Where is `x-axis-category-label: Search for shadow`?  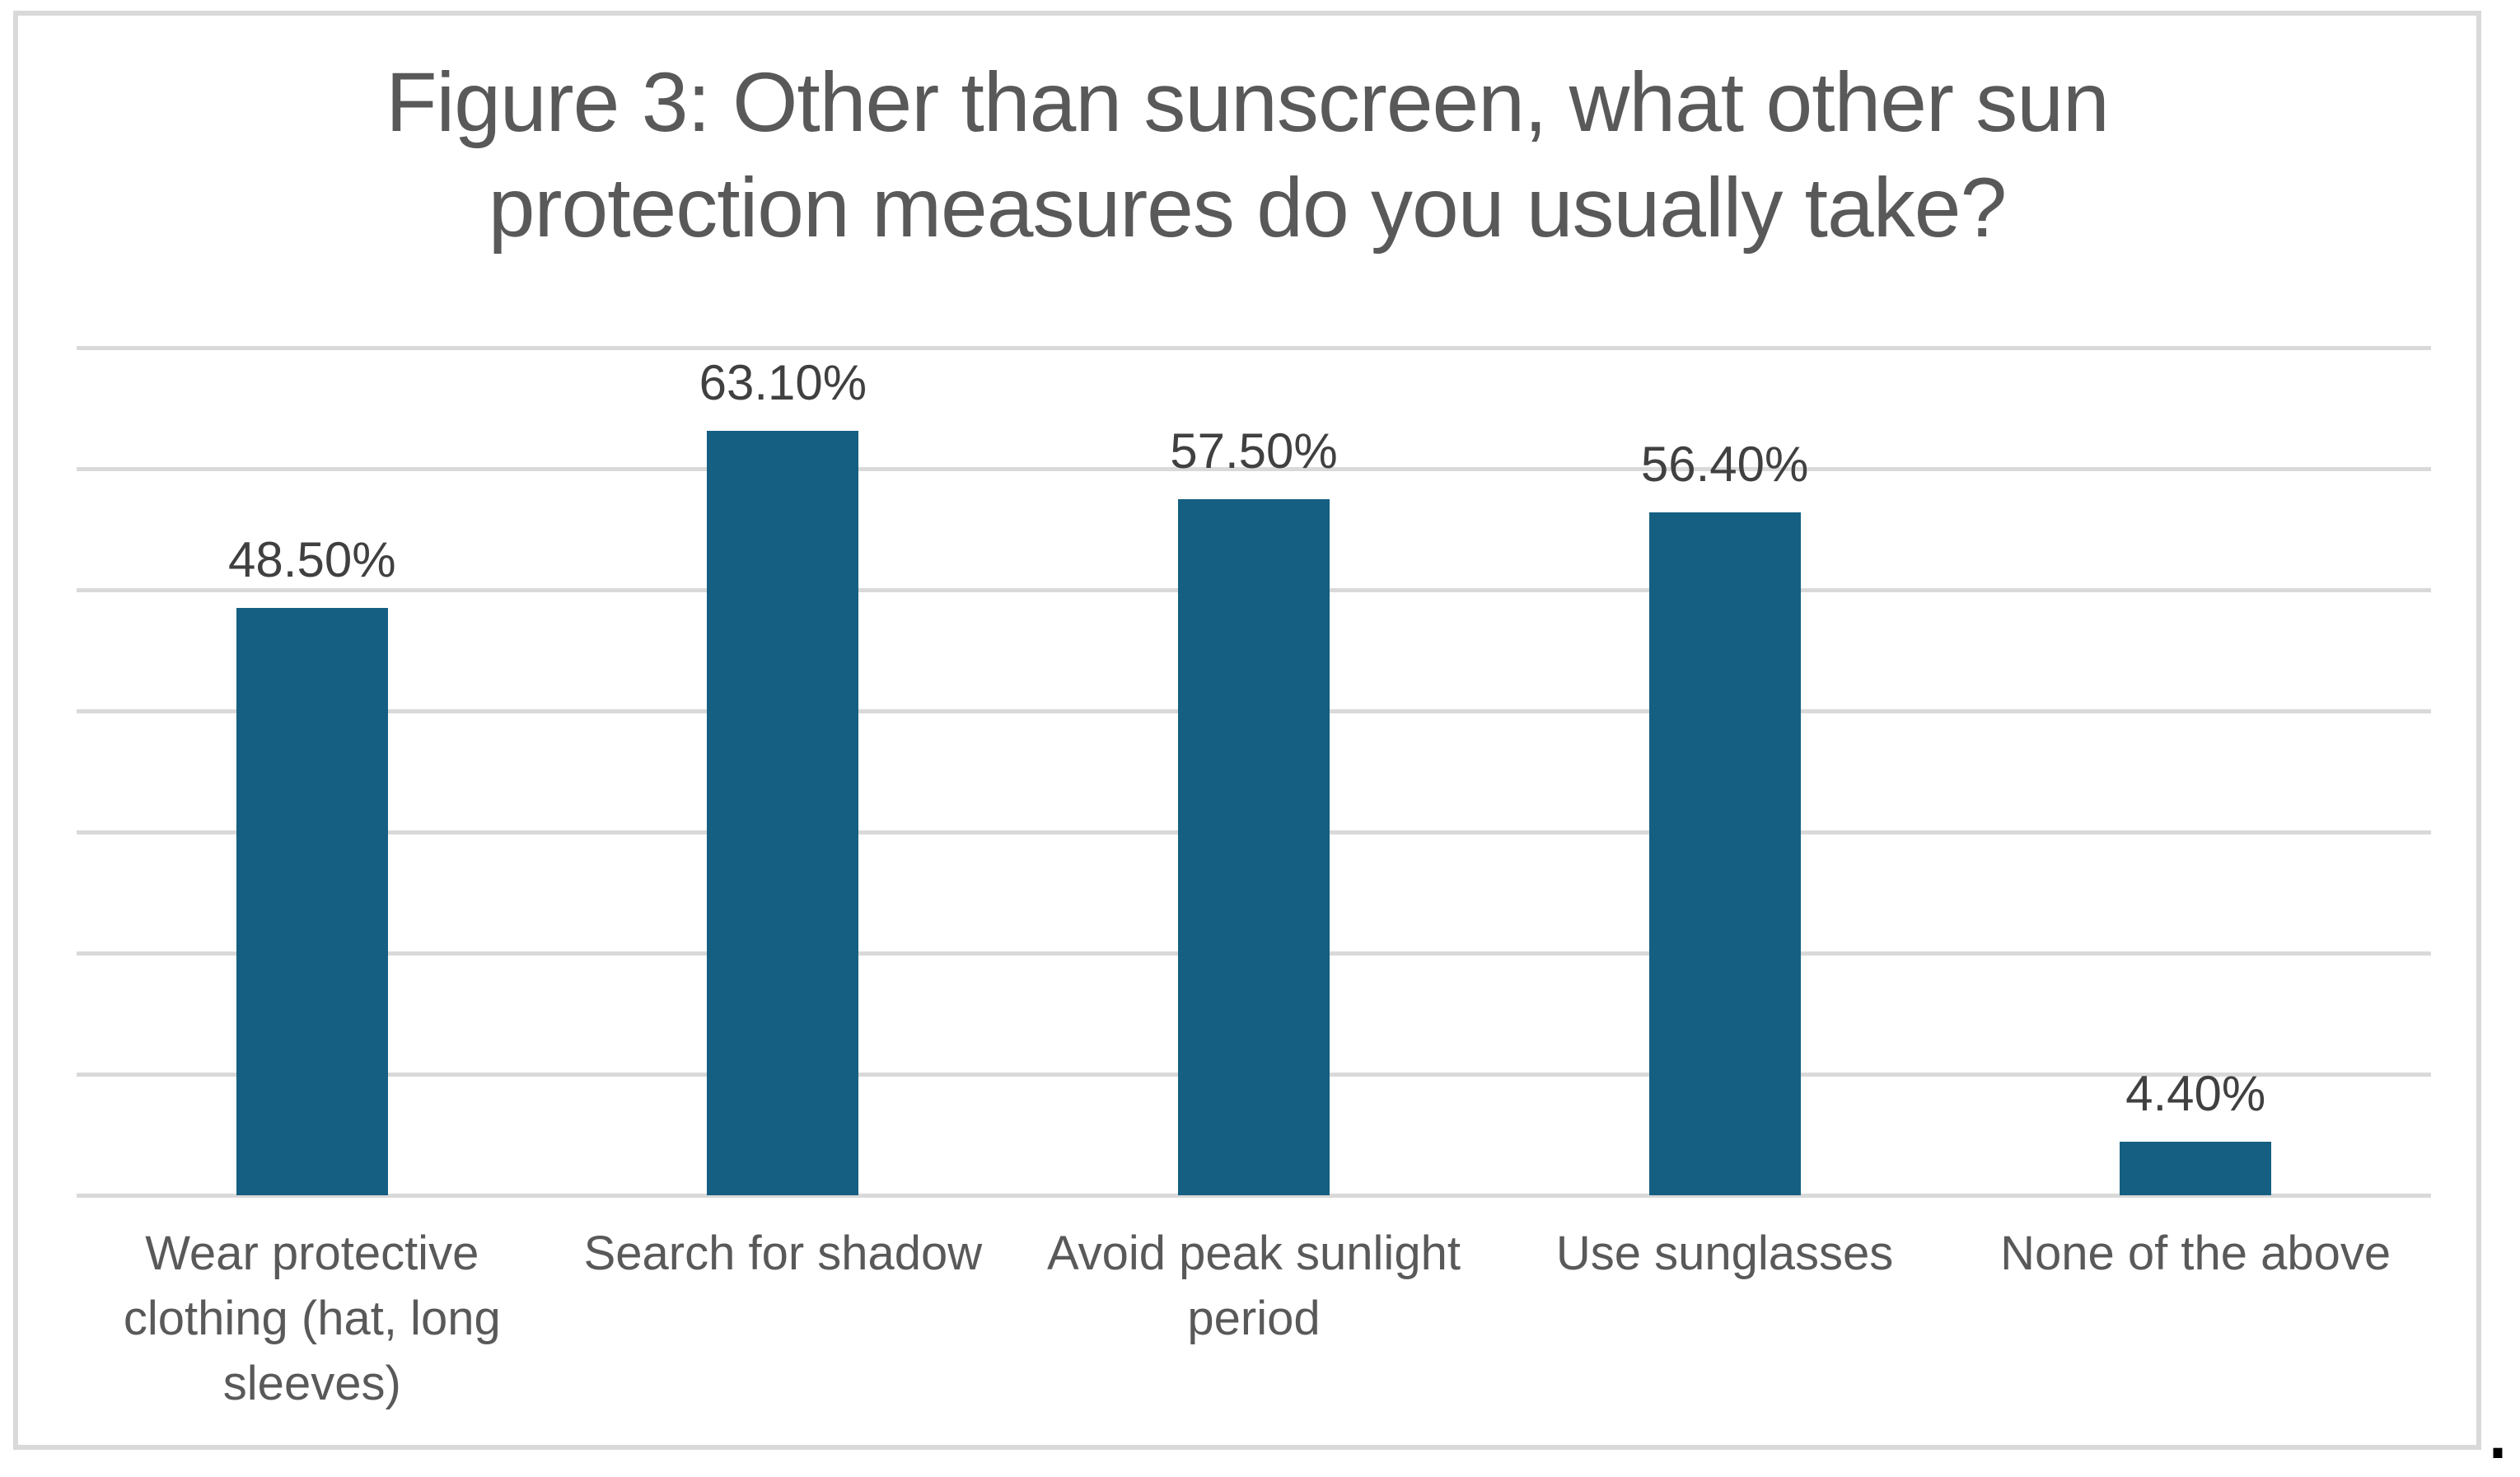 x-axis-category-label: Search for shadow is located at coordinates (783, 1318).